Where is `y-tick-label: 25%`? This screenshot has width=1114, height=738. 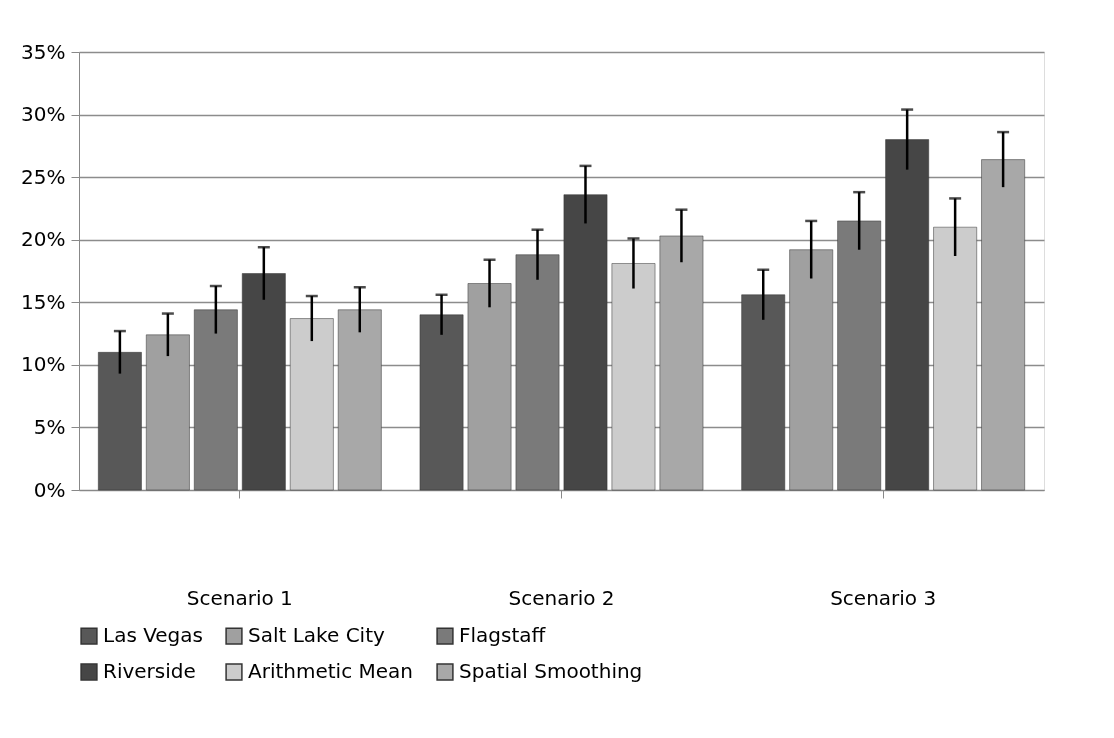 y-tick-label: 25% is located at coordinates (43, 176).